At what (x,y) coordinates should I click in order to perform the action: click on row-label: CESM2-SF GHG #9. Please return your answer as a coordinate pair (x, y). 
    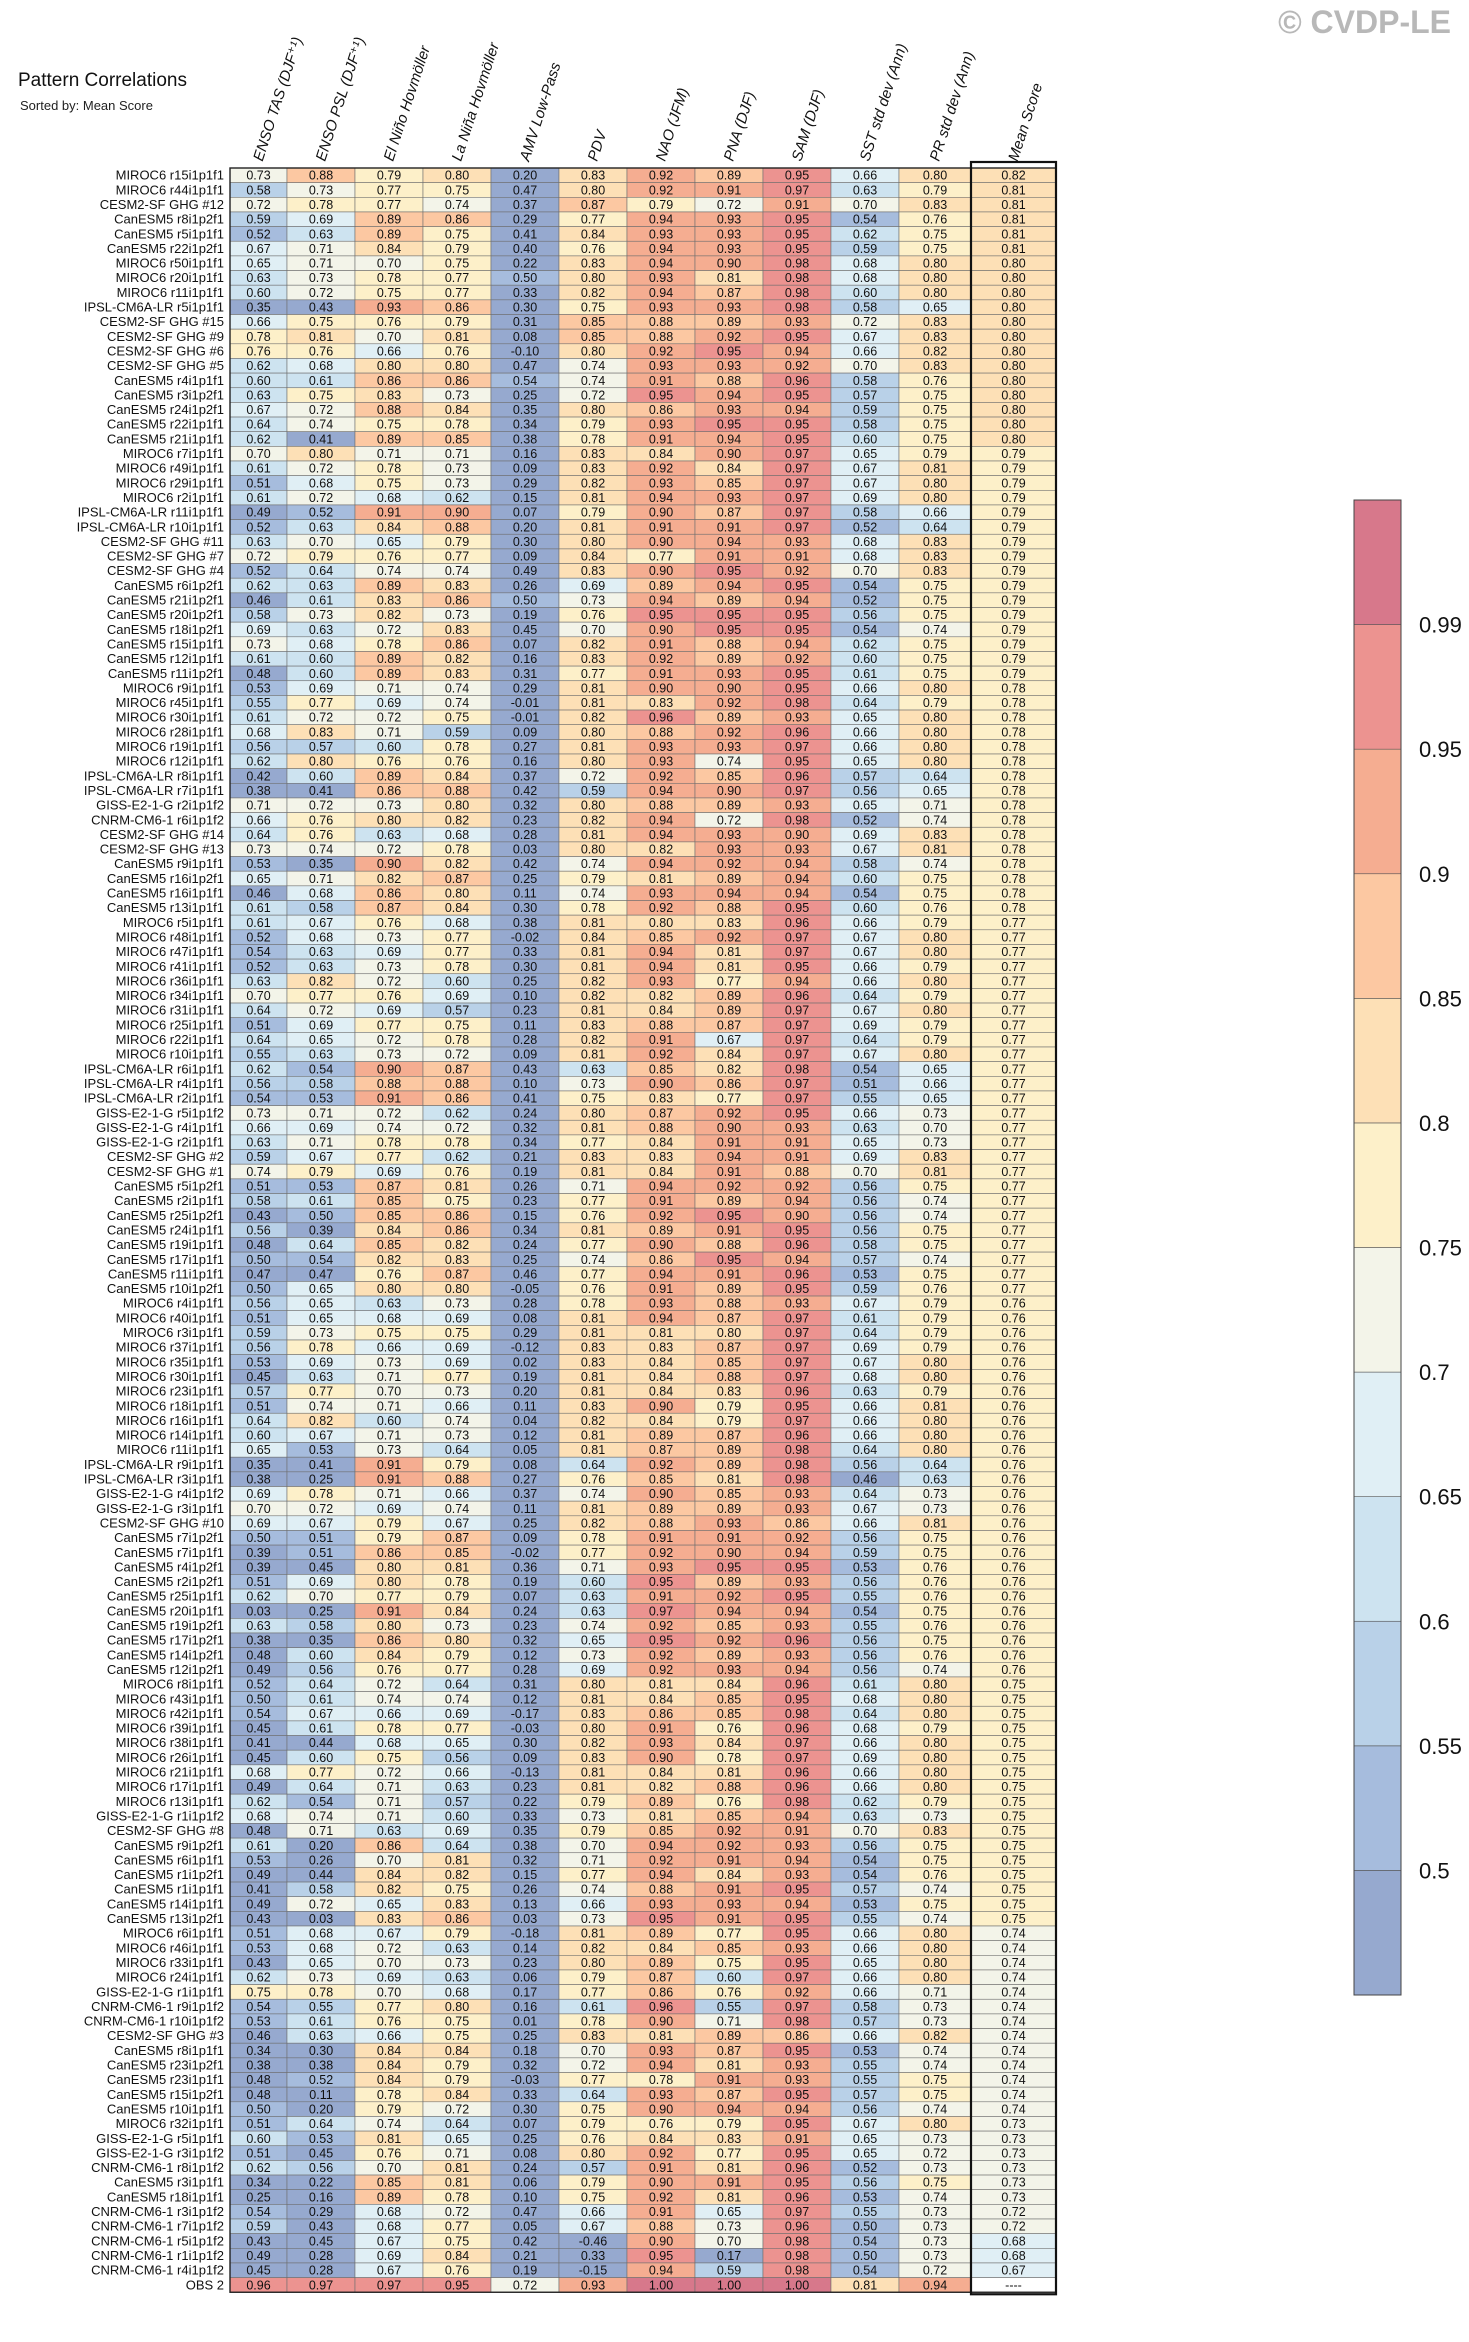
    Looking at the image, I should click on (165, 336).